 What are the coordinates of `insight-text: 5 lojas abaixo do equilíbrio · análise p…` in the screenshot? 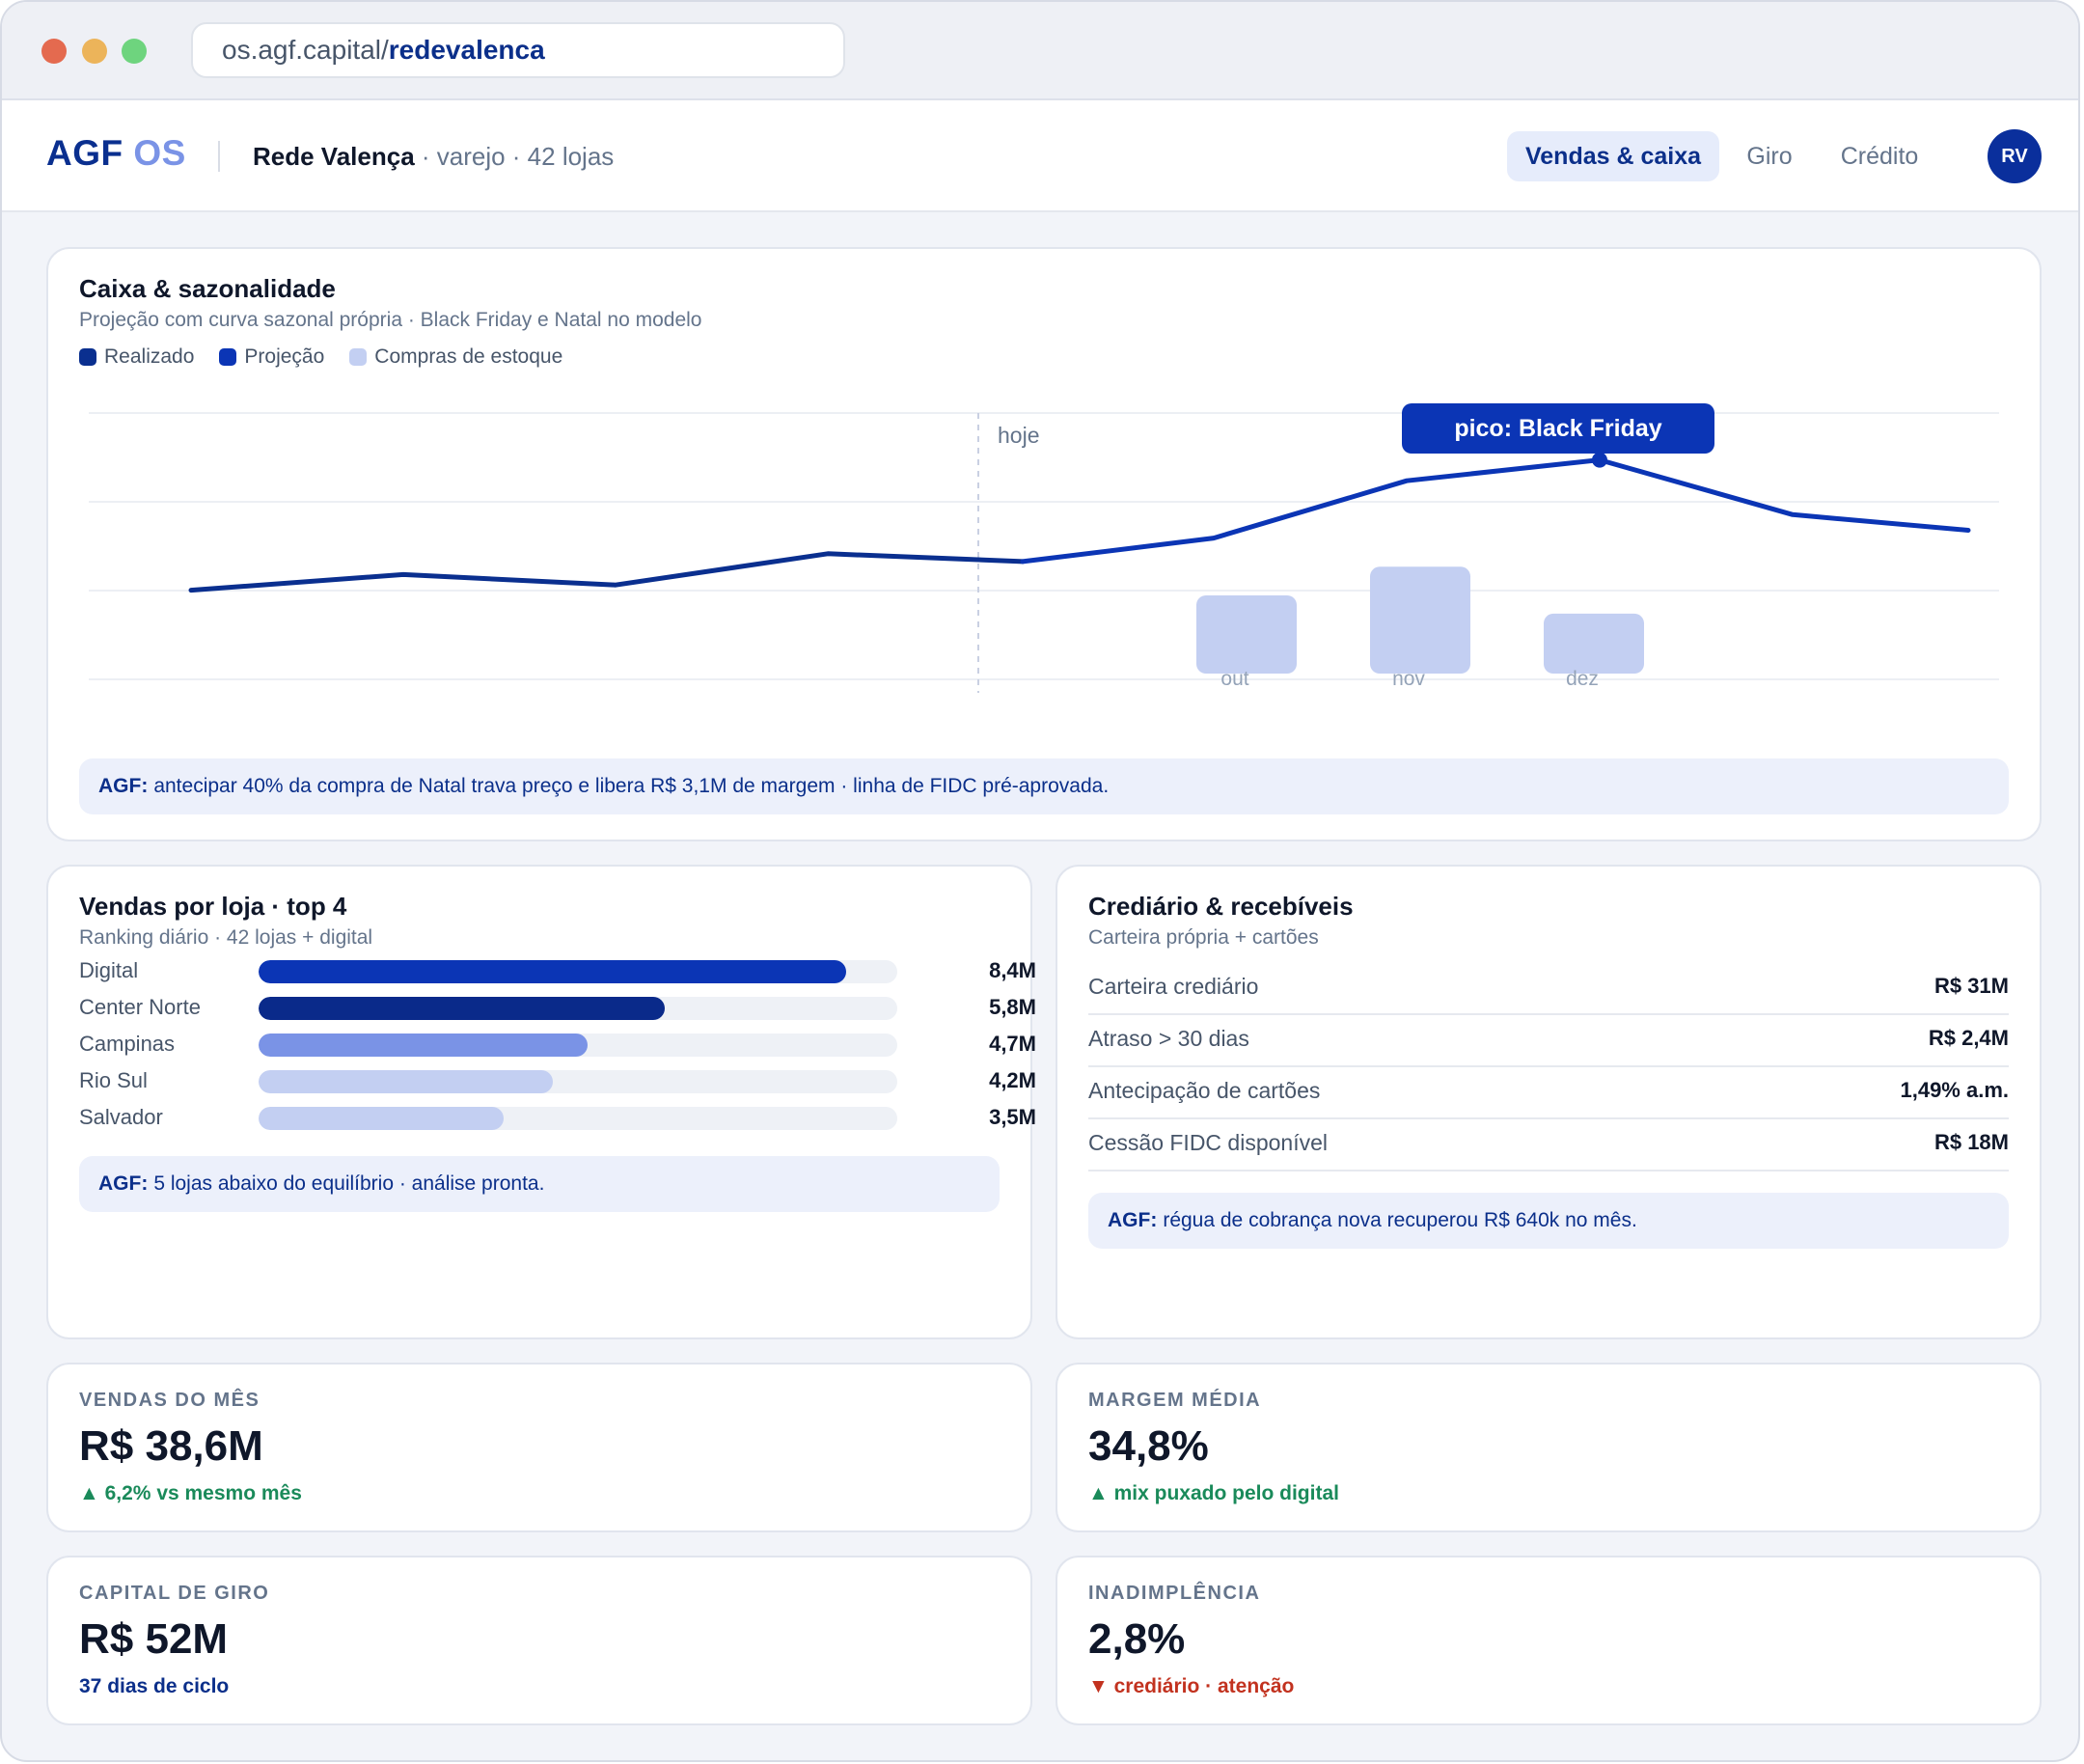 It's located at (349, 1183).